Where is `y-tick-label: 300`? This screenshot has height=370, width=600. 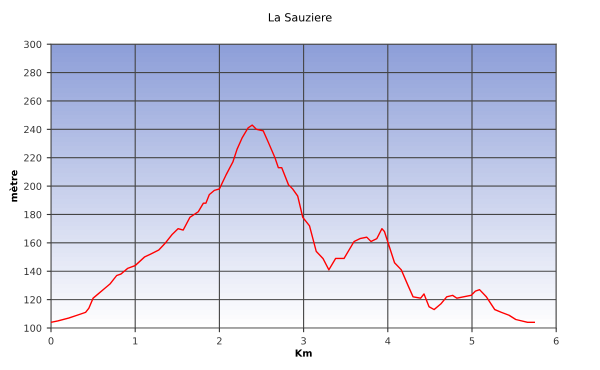 y-tick-label: 300 is located at coordinates (33, 44).